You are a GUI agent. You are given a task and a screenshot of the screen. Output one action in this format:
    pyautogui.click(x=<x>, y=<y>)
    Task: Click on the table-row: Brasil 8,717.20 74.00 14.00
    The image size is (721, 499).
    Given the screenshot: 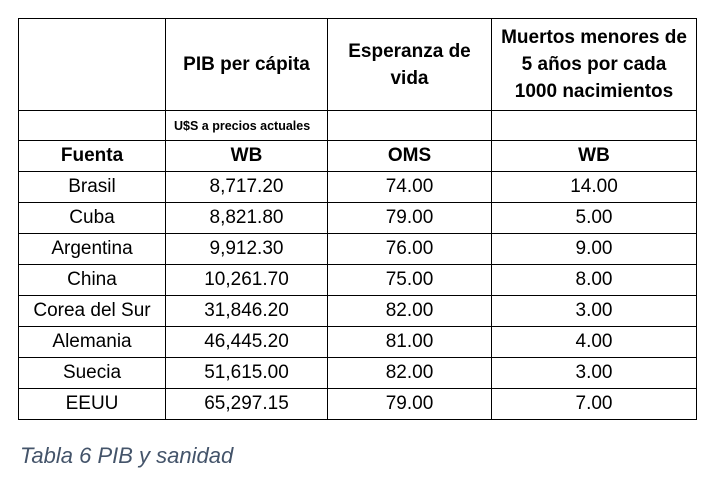 What is the action you would take?
    pyautogui.click(x=357, y=187)
    